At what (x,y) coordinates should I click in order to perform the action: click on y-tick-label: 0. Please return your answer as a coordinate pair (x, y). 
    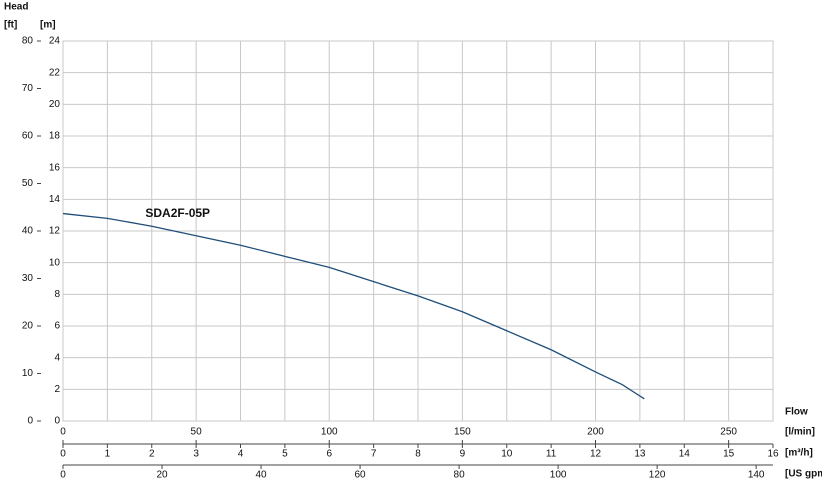
    Looking at the image, I should click on (57, 421).